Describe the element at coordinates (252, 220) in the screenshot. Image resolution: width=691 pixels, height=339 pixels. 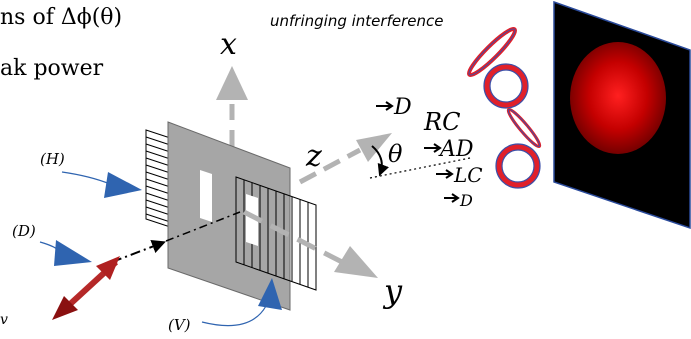
I see `slit-front` at that location.